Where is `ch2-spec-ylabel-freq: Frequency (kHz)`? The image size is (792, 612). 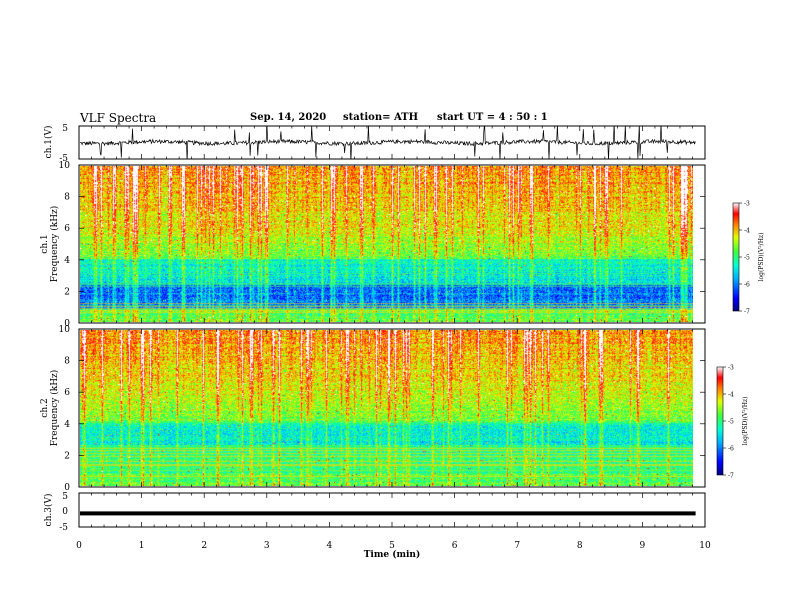 ch2-spec-ylabel-freq: Frequency (kHz) is located at coordinates (54, 408).